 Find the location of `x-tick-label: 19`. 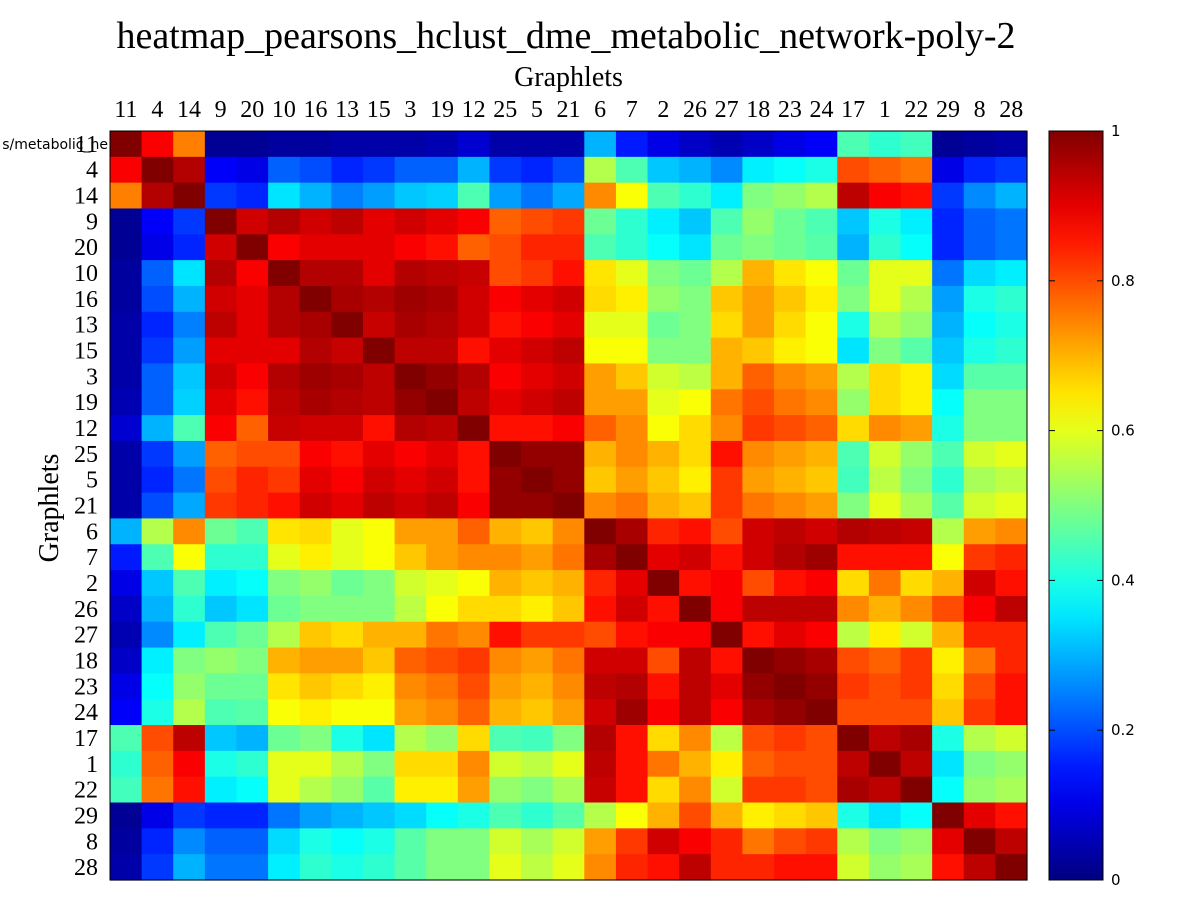

x-tick-label: 19 is located at coordinates (442, 110).